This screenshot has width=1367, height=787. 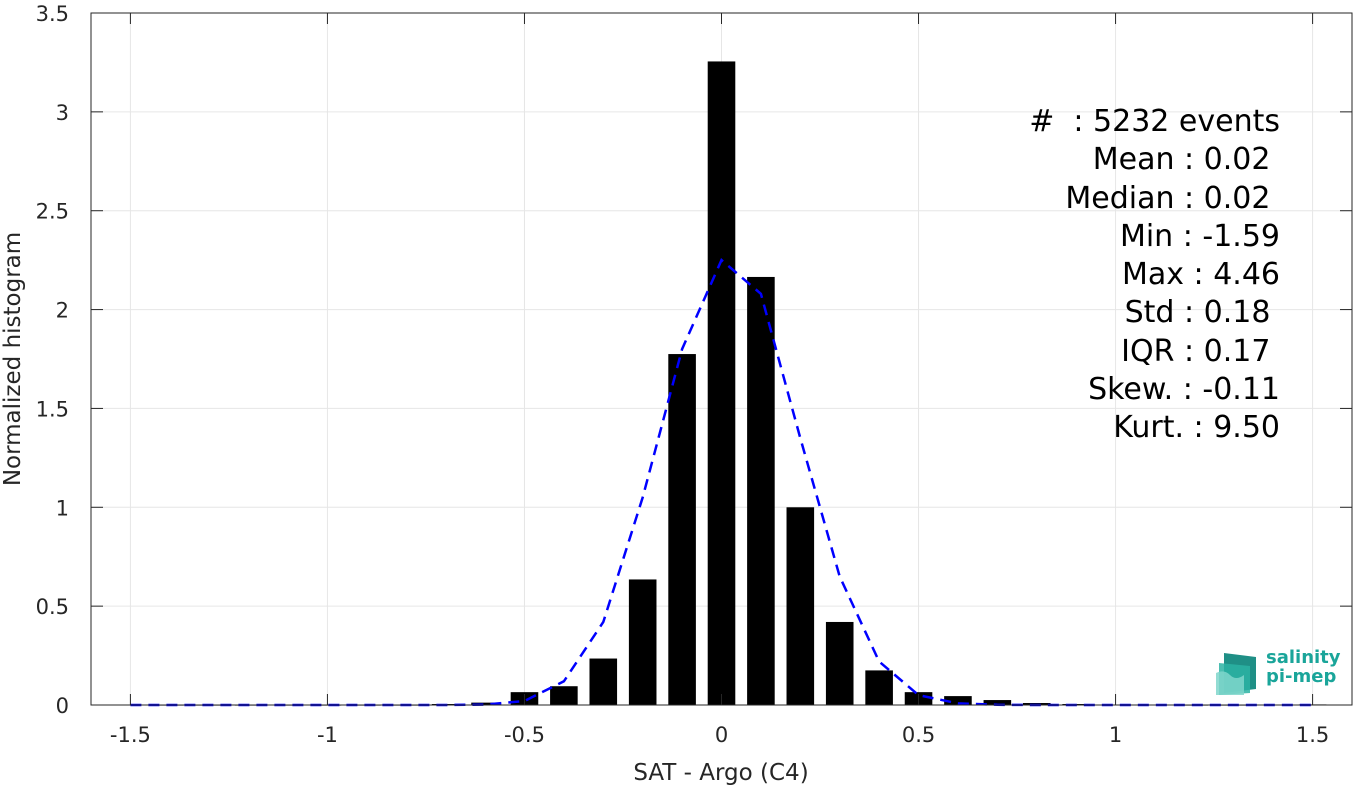 What do you see at coordinates (720, 773) in the screenshot?
I see `x-axis-label: SAT - Argo (C4)` at bounding box center [720, 773].